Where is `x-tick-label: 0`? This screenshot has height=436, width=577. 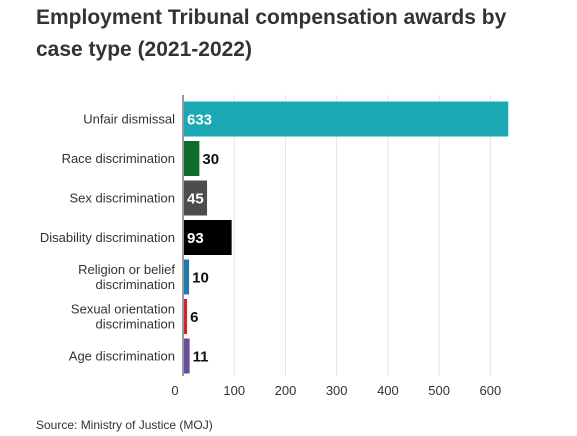
x-tick-label: 0 is located at coordinates (174, 390).